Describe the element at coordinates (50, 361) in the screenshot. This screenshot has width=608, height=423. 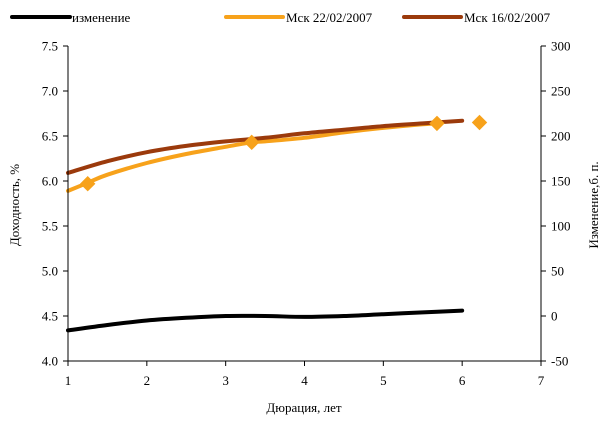
I see `y-left-tick-label: 4.0` at that location.